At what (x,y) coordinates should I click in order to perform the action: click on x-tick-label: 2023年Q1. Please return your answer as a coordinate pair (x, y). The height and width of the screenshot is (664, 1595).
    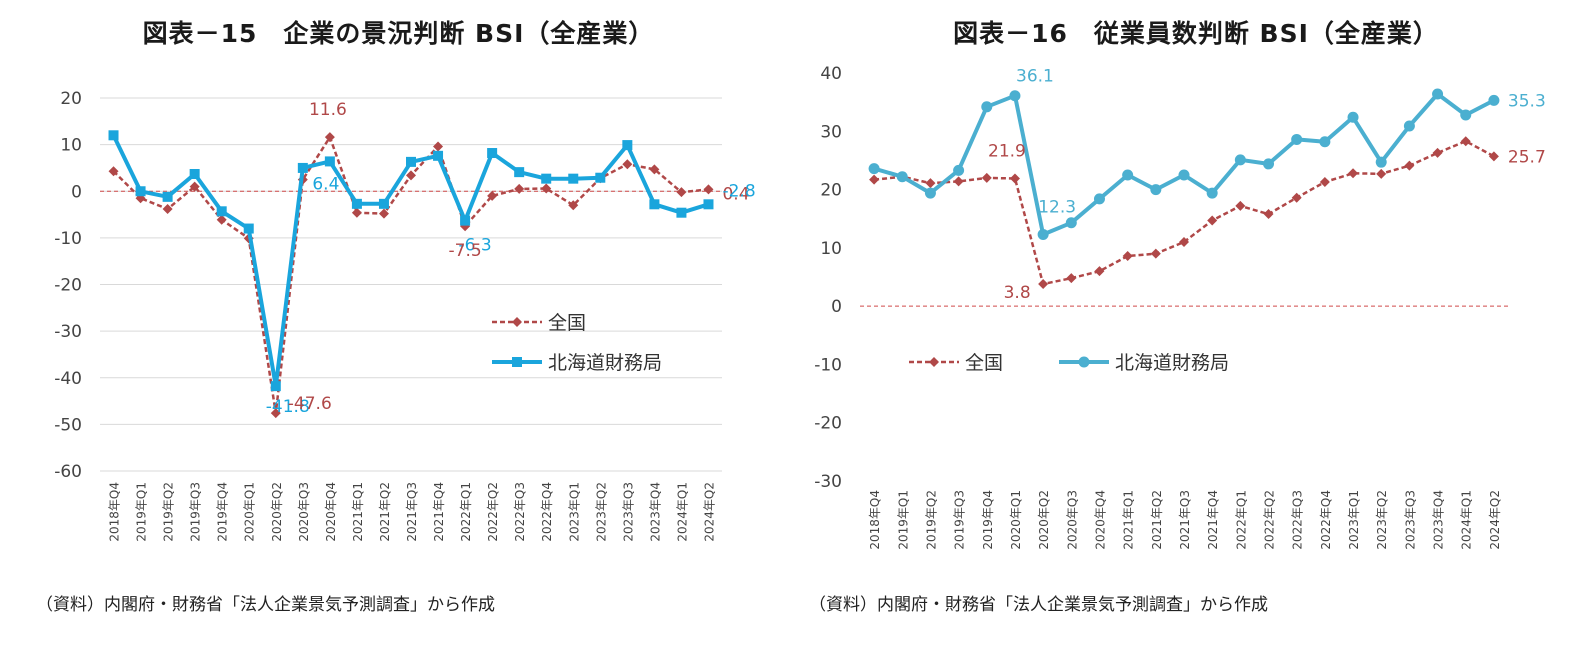
    Looking at the image, I should click on (1354, 520).